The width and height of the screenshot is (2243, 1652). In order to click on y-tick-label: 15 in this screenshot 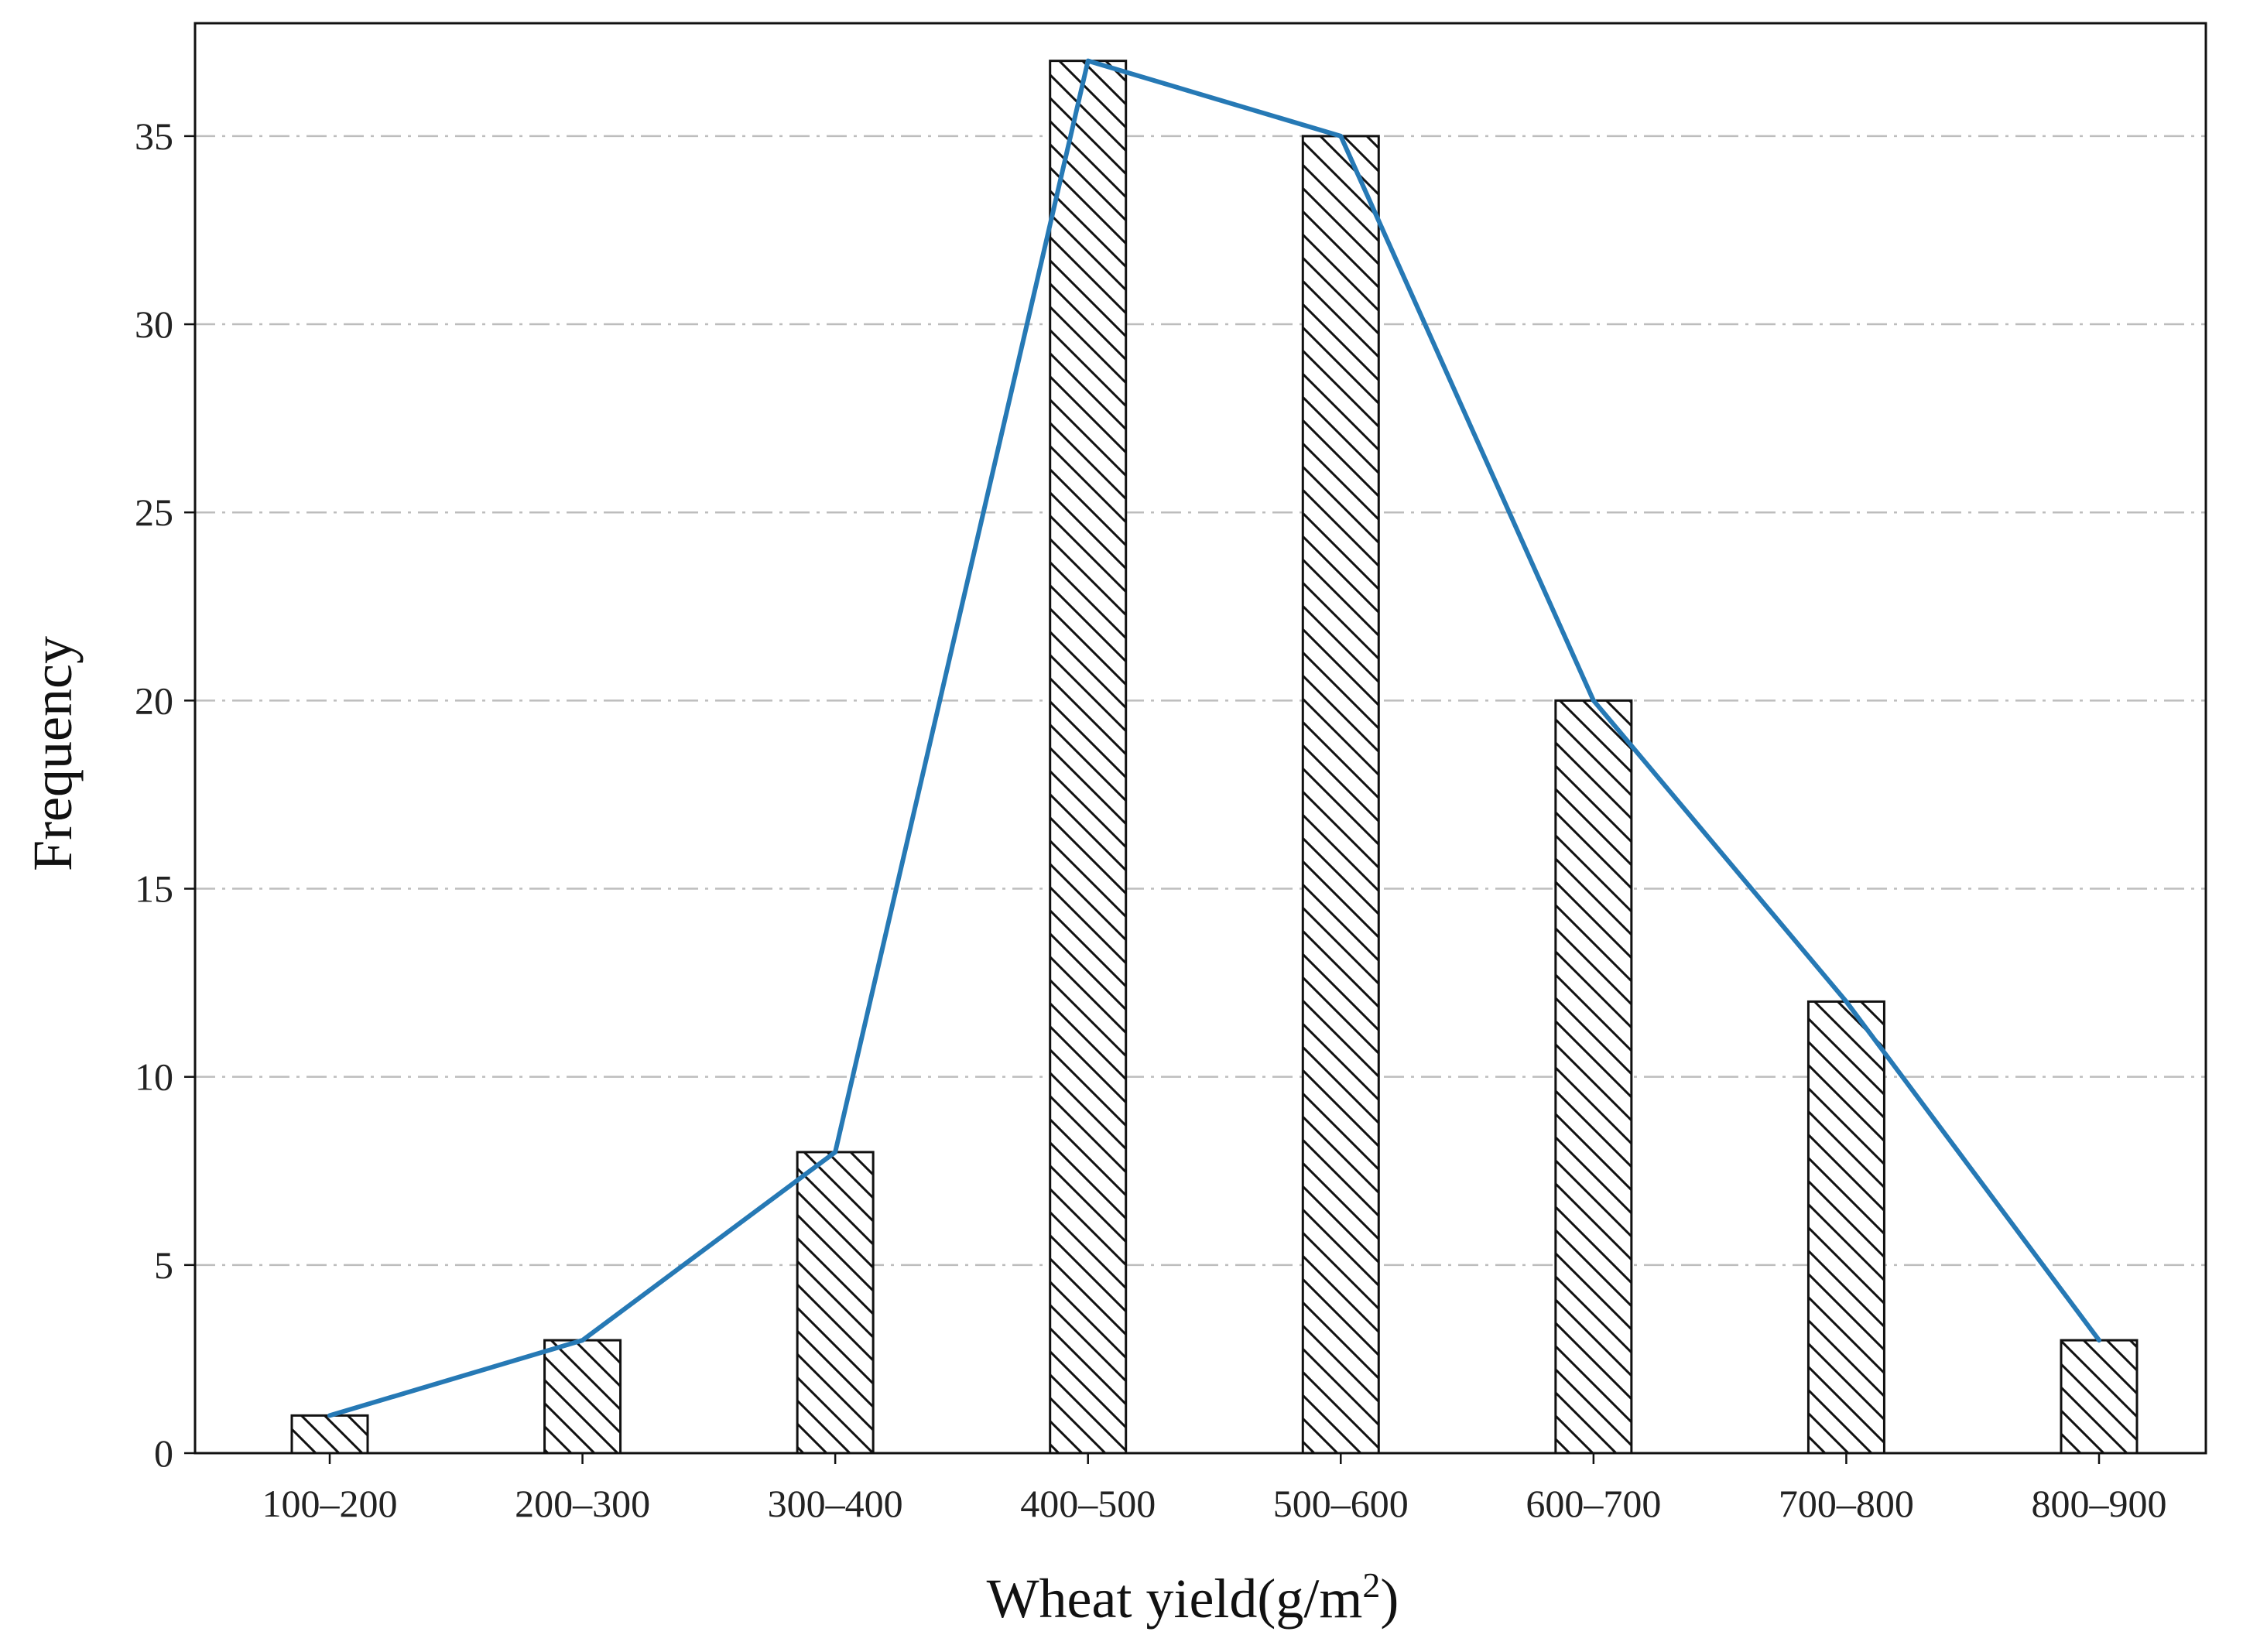, I will do `click(154, 889)`.